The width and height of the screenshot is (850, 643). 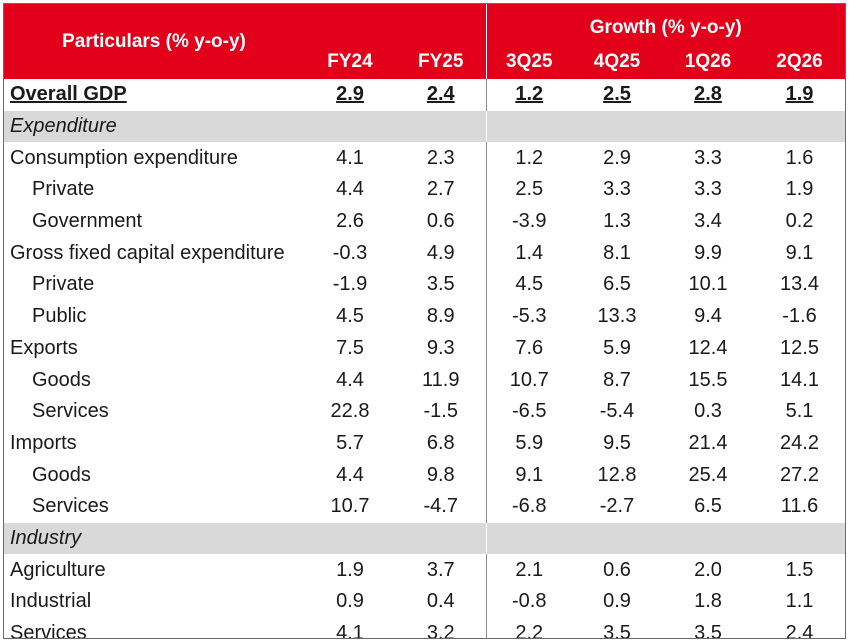 What do you see at coordinates (617, 569) in the screenshot?
I see `cell: 0.6` at bounding box center [617, 569].